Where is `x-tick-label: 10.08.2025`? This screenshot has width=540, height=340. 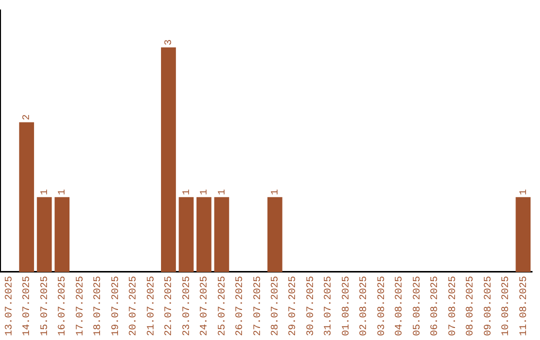
x-tick-label: 10.08.2025 is located at coordinates (506, 306).